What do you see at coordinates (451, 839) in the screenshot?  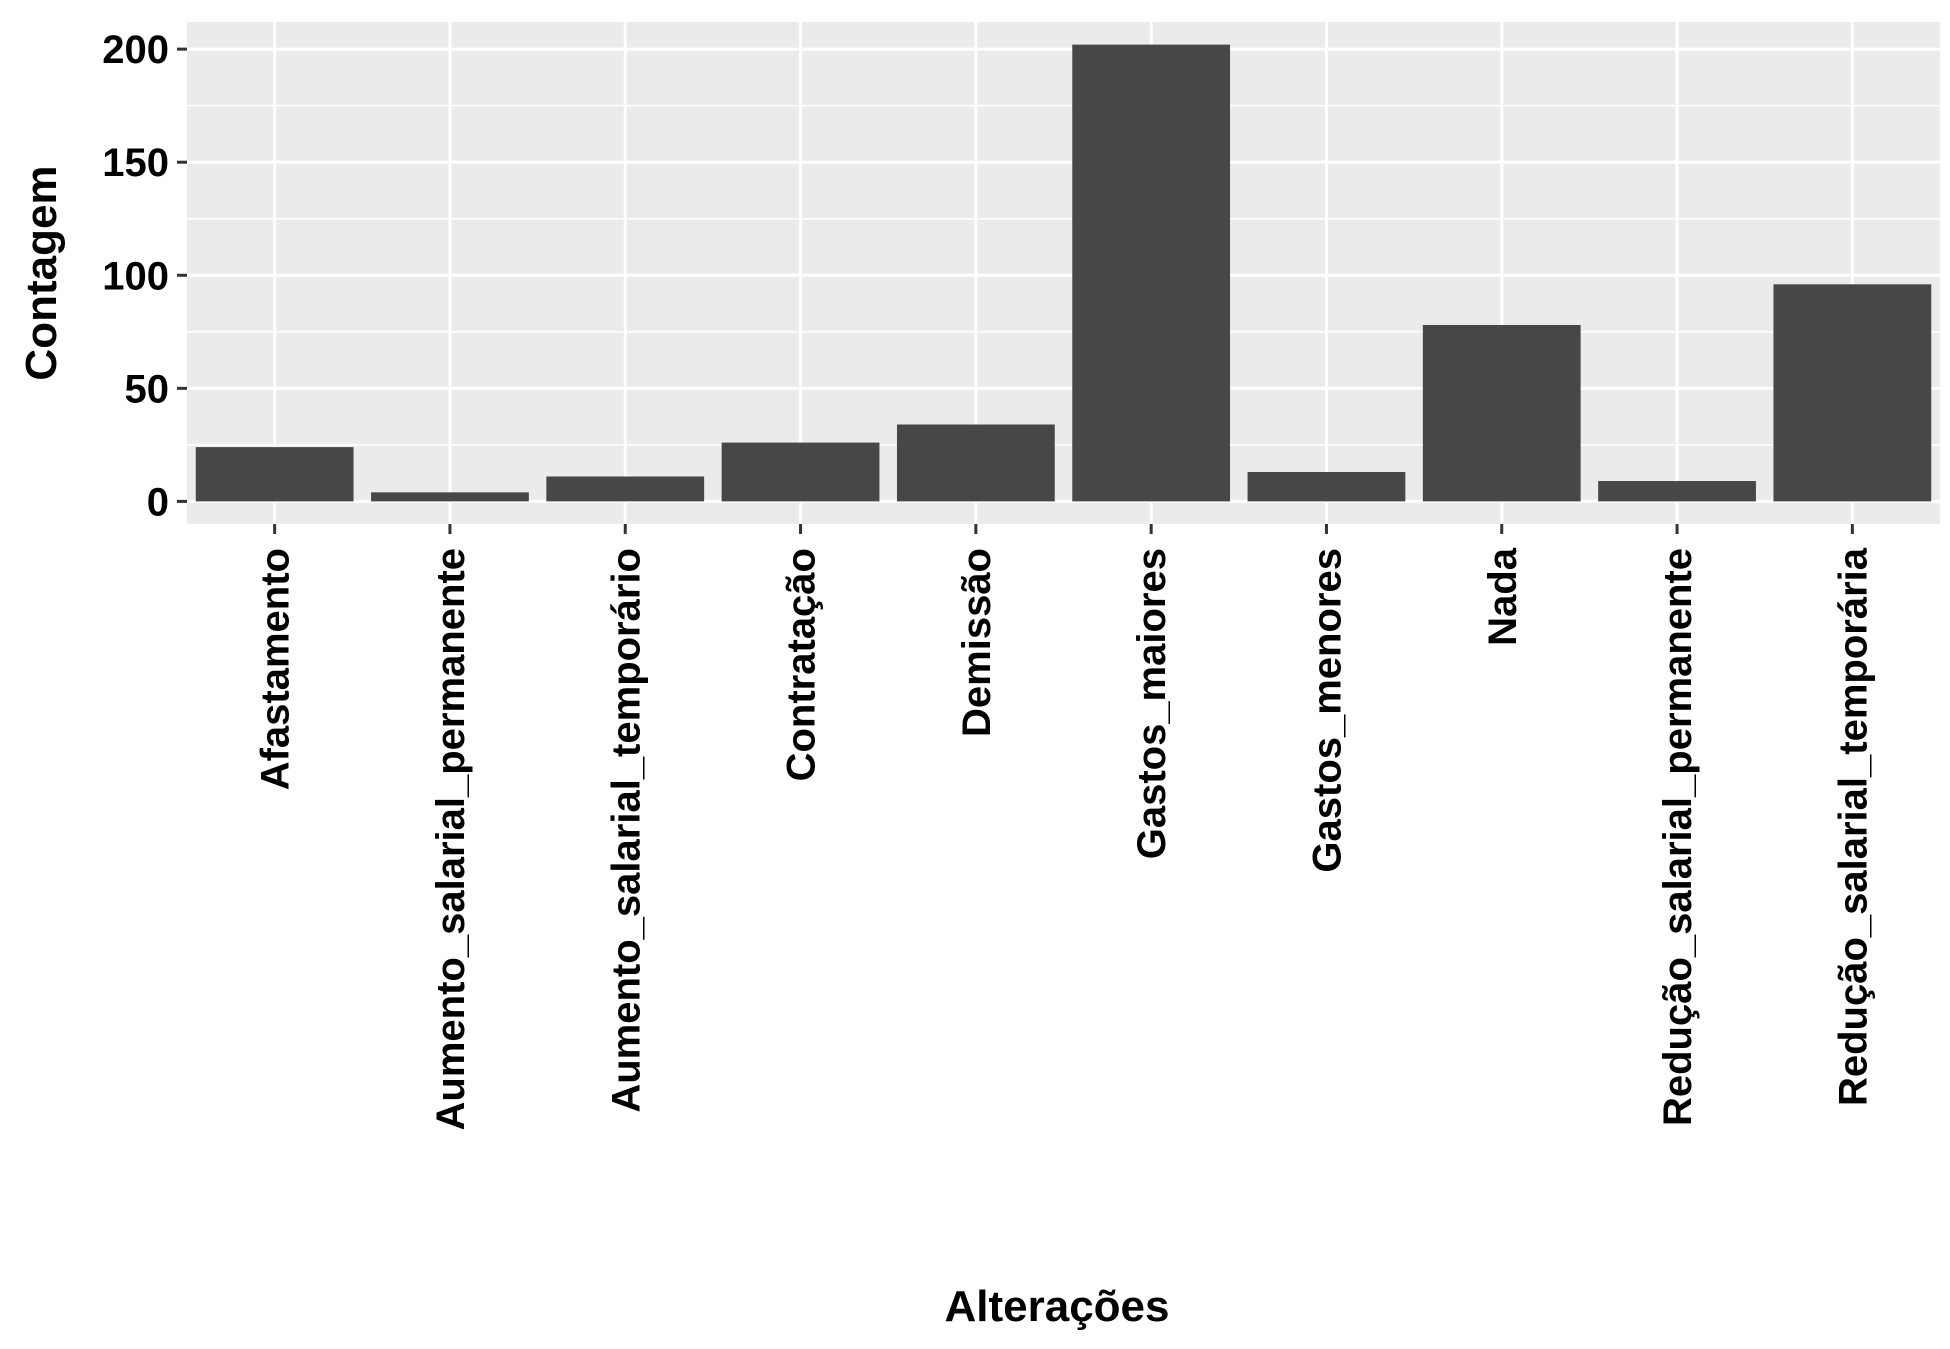 I see `x-tick-label: Aumento_salarial_permanente` at bounding box center [451, 839].